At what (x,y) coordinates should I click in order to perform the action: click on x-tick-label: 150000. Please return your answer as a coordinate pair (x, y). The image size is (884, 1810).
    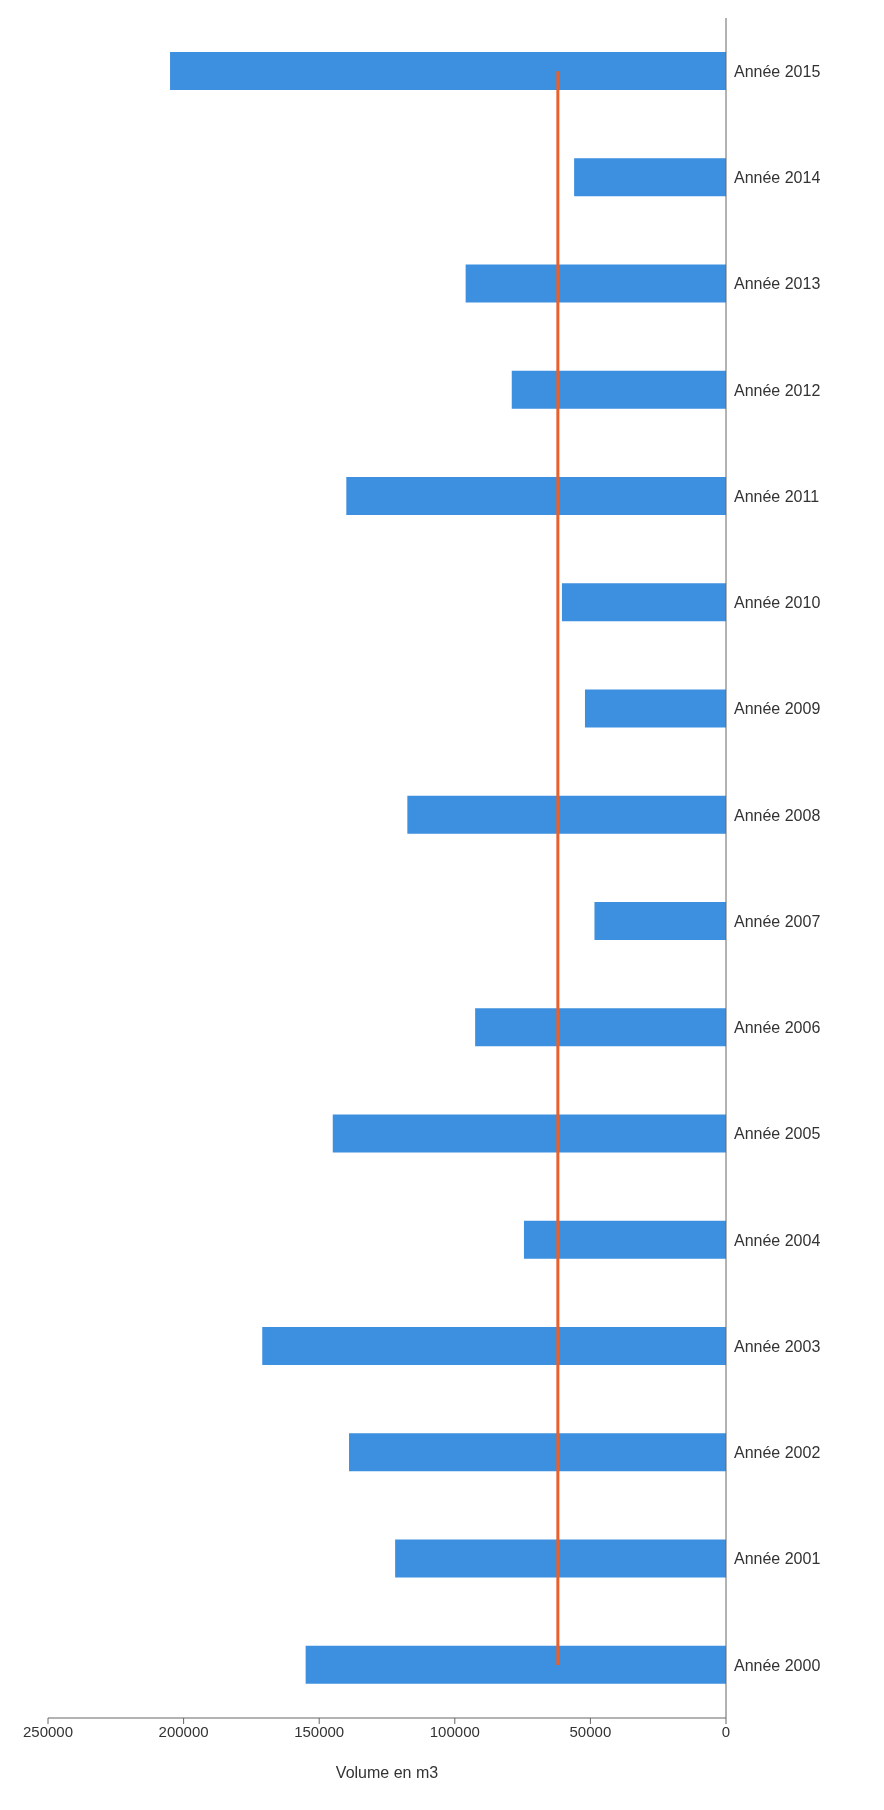
    Looking at the image, I should click on (319, 1731).